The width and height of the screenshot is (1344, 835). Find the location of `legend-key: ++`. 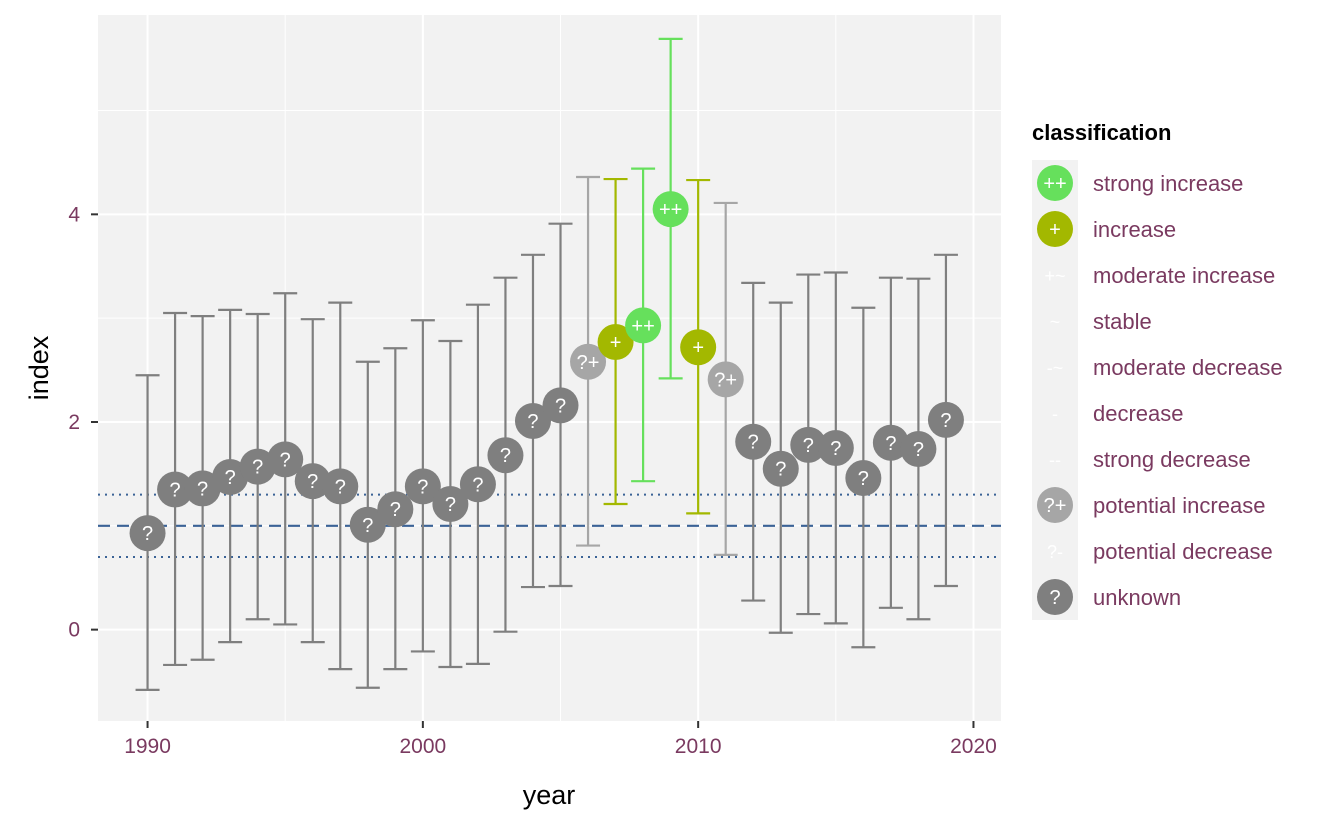

legend-key: ++ is located at coordinates (1055, 183).